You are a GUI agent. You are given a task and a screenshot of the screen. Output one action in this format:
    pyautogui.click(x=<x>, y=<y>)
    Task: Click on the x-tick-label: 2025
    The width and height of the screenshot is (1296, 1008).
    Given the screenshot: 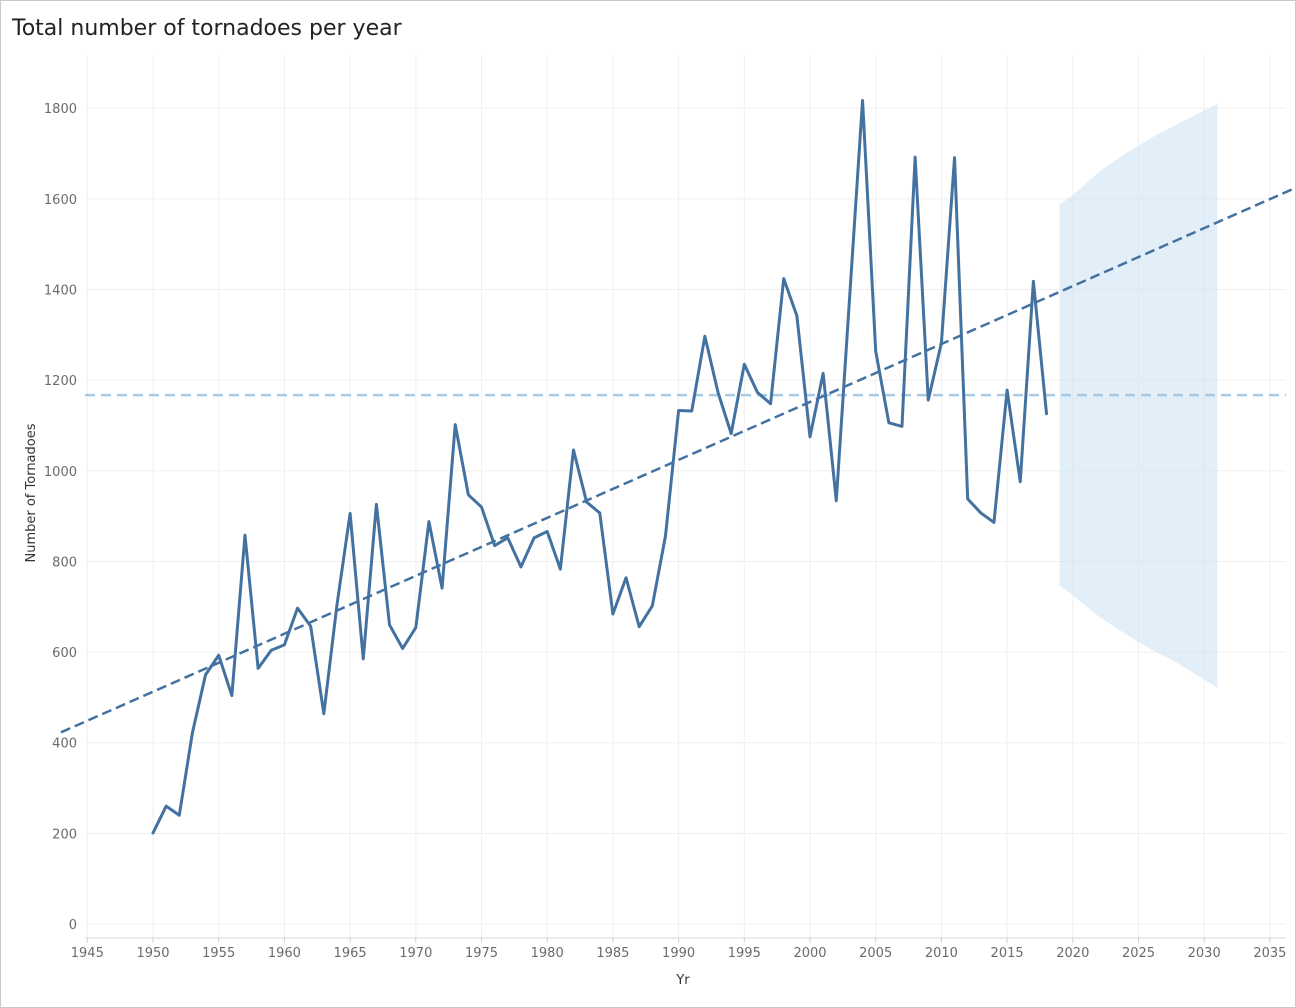 What is the action you would take?
    pyautogui.click(x=1138, y=953)
    